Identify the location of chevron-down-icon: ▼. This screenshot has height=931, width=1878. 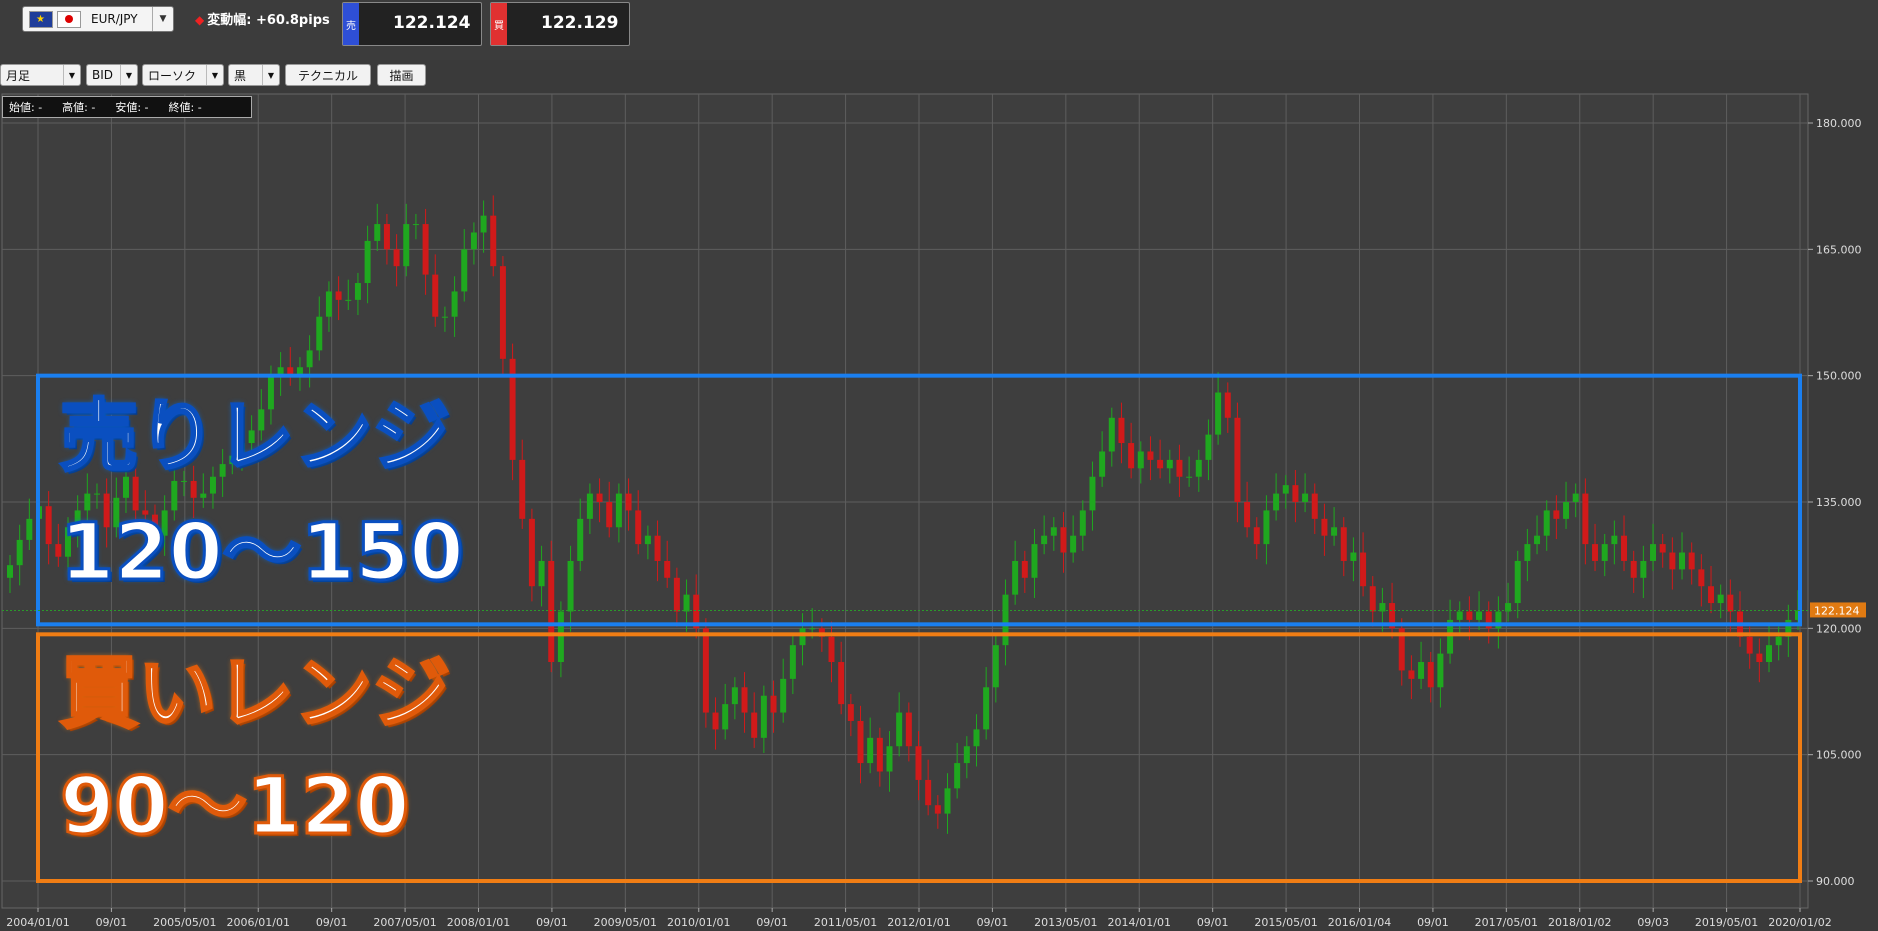
(162, 19).